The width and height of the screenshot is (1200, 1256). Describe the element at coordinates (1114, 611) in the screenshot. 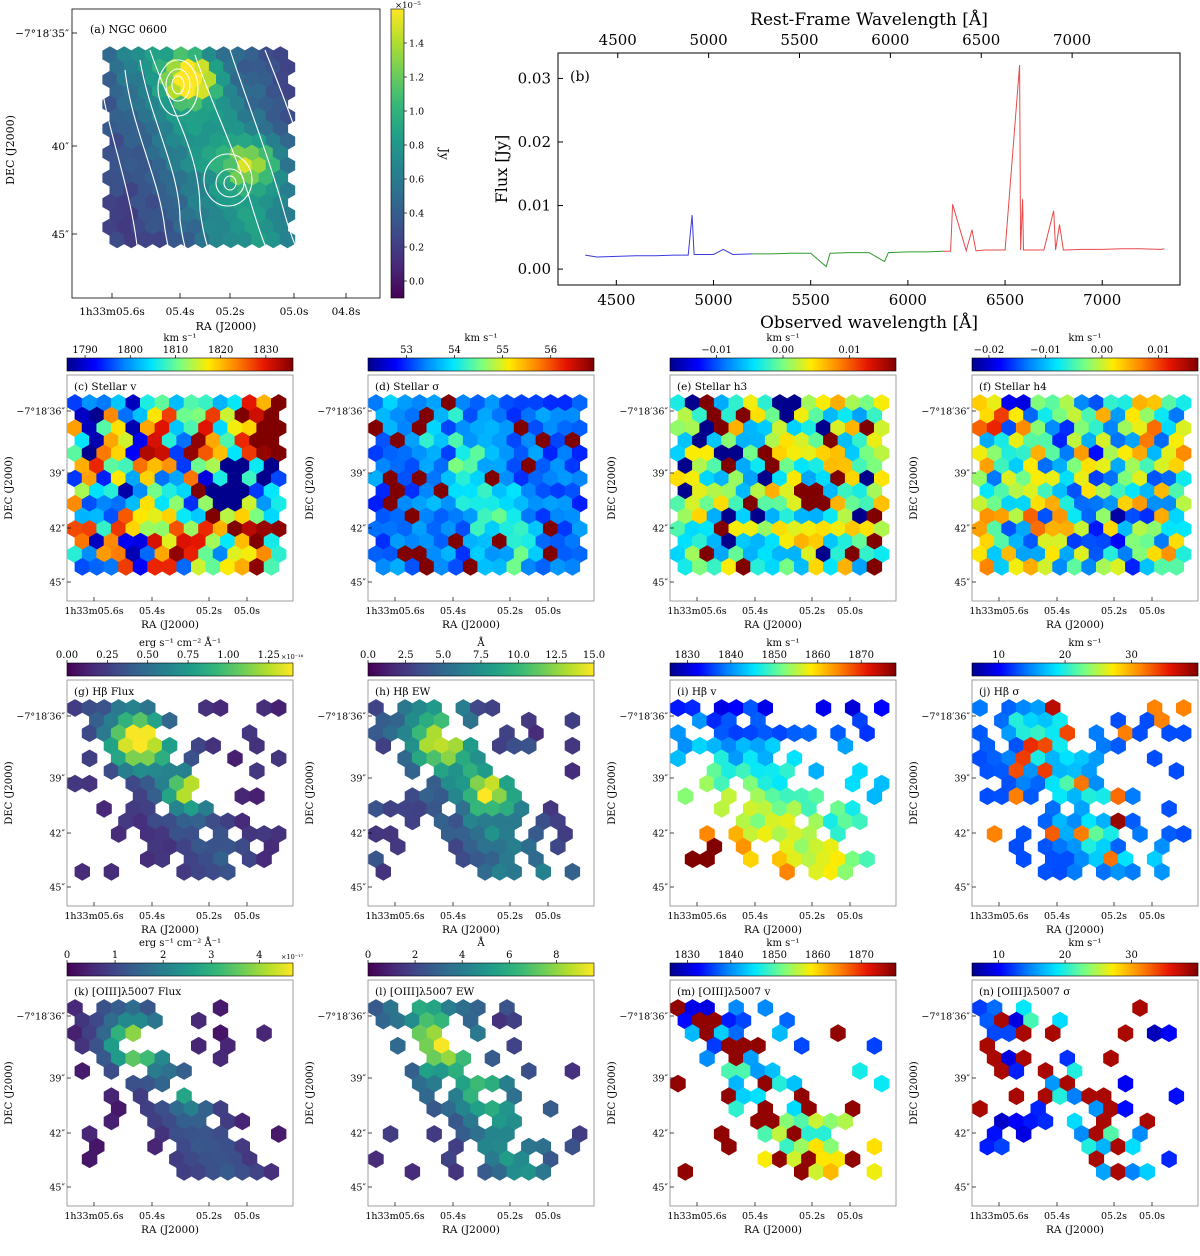

I see `x-tick-label: 05.2s` at that location.